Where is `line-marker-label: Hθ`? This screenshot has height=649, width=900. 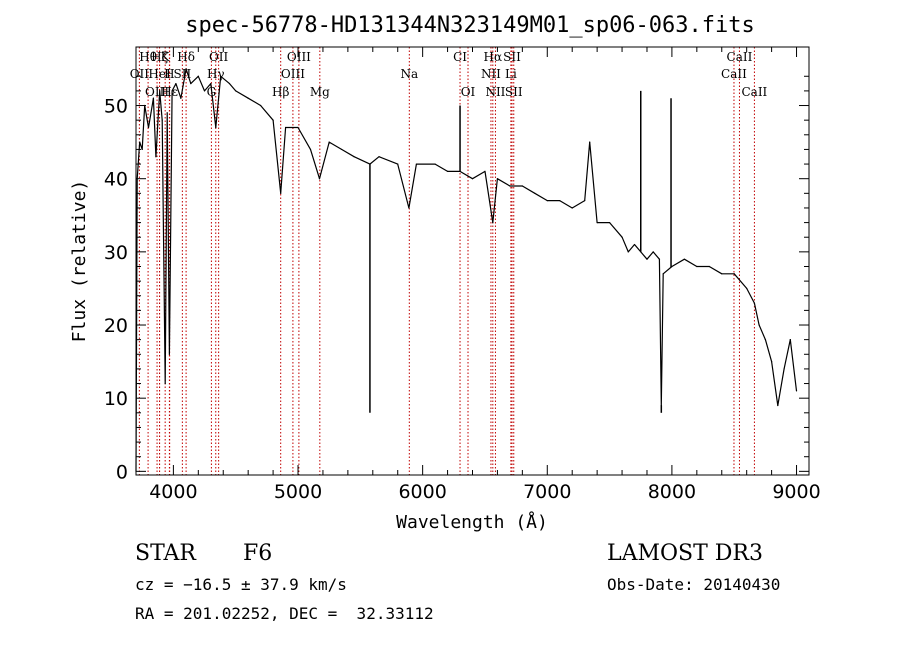
line-marker-label: Hθ is located at coordinates (148, 57).